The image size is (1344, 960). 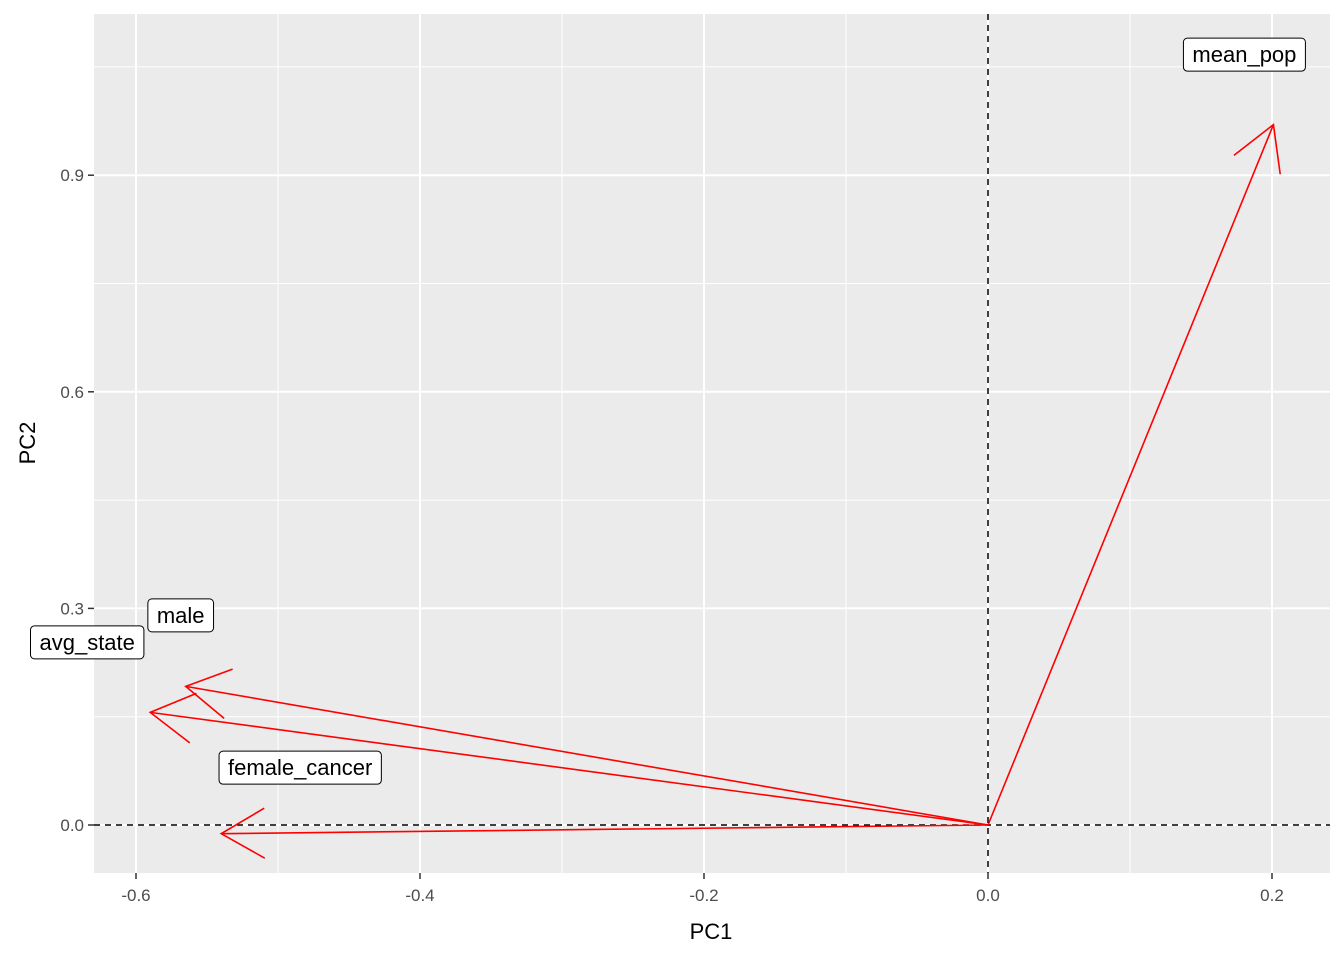 I want to click on vector-label-female-cancer: female_cancer, so click(x=300, y=767).